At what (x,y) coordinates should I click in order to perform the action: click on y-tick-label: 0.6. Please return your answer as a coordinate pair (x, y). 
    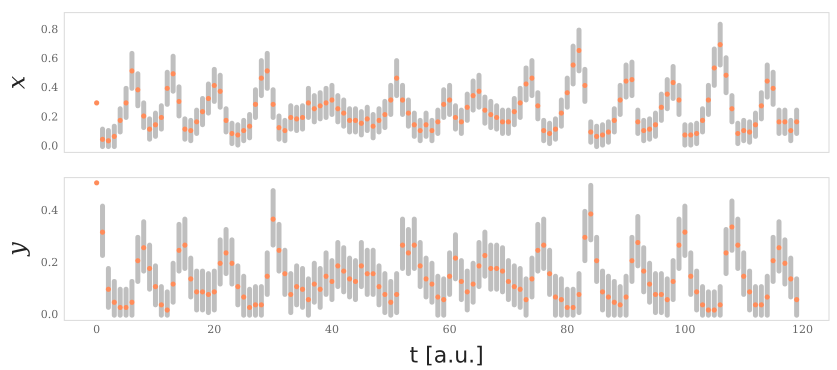
    Looking at the image, I should click on (49, 59).